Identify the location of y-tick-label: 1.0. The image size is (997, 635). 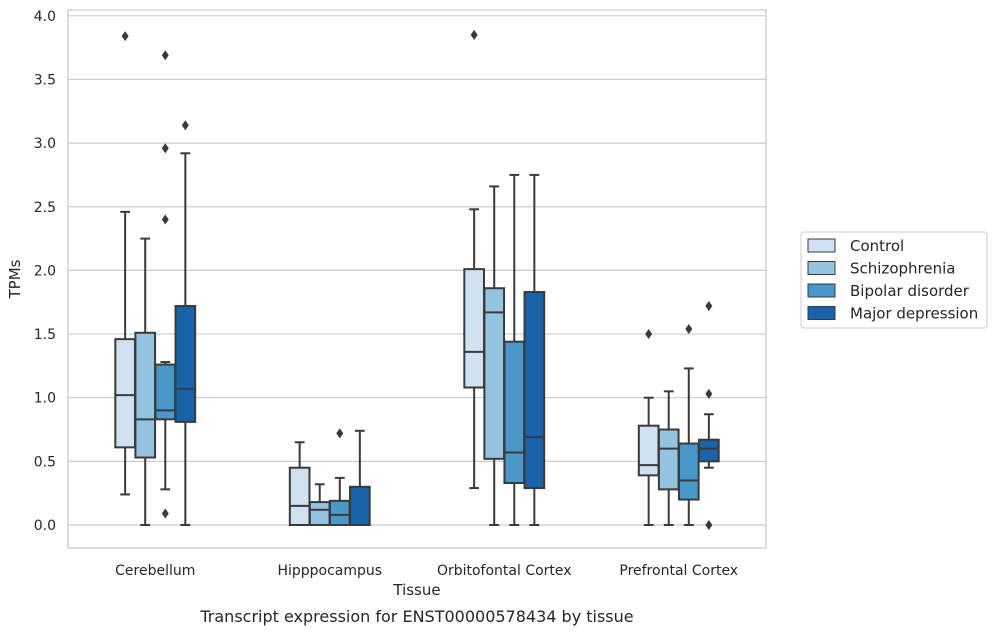
(45, 399).